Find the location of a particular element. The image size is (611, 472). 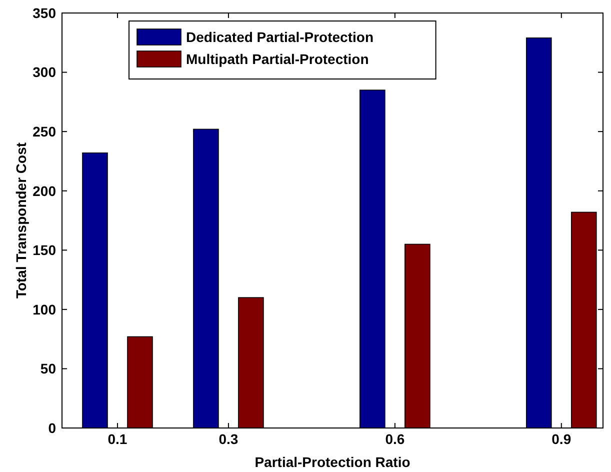

x-tick-label: 0.6 is located at coordinates (395, 439).